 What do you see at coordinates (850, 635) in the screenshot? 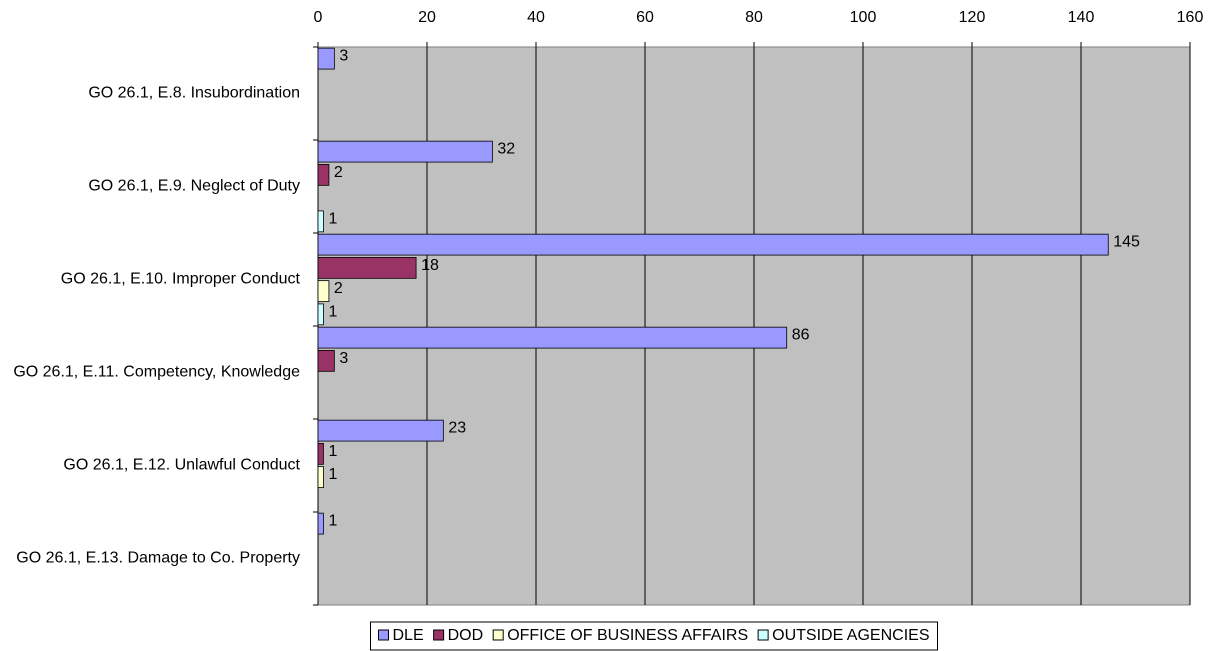
I see `legend-label: OUTSIDE AGENCIES` at bounding box center [850, 635].